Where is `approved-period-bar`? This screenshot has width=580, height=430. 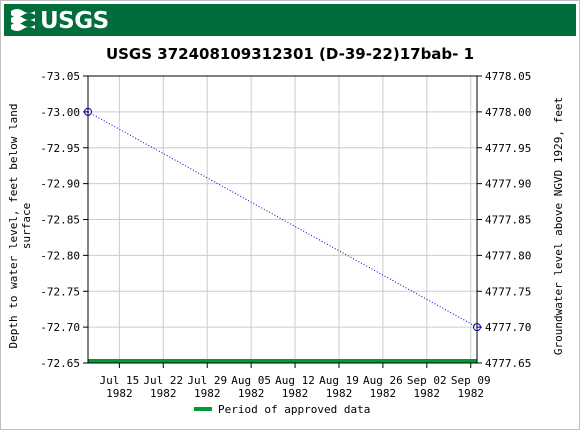
approved-period-bar is located at coordinates (282, 361).